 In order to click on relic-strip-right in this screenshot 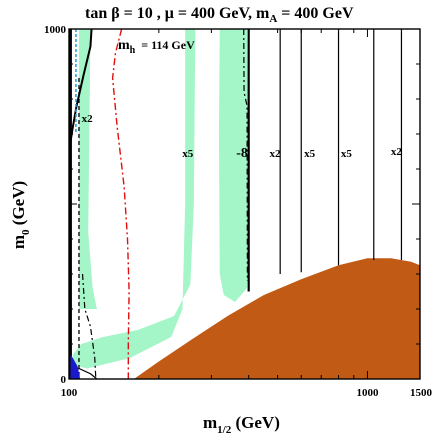, I will do `click(233, 165)`.